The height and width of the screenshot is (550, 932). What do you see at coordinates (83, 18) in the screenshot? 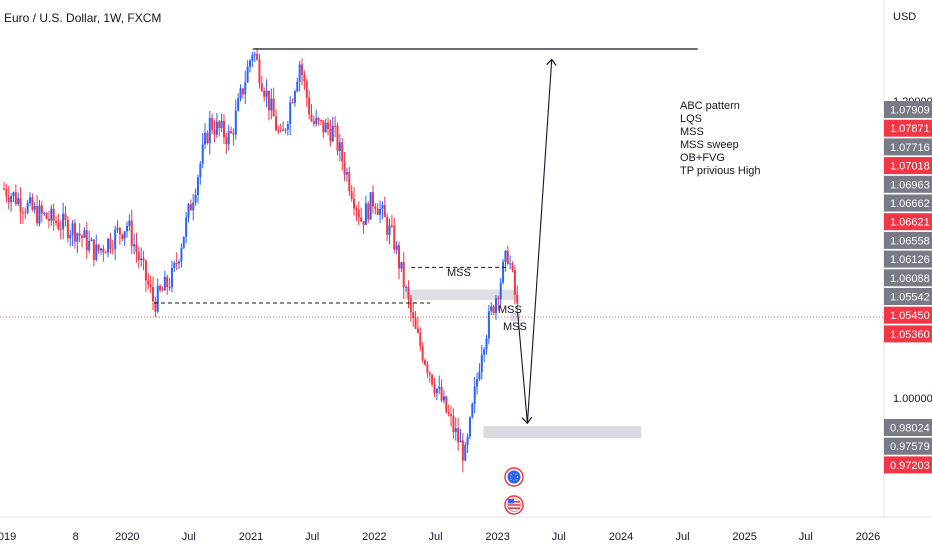
I see `chart-title: Euro / U.S. Dollar, 1W, FXCM` at bounding box center [83, 18].